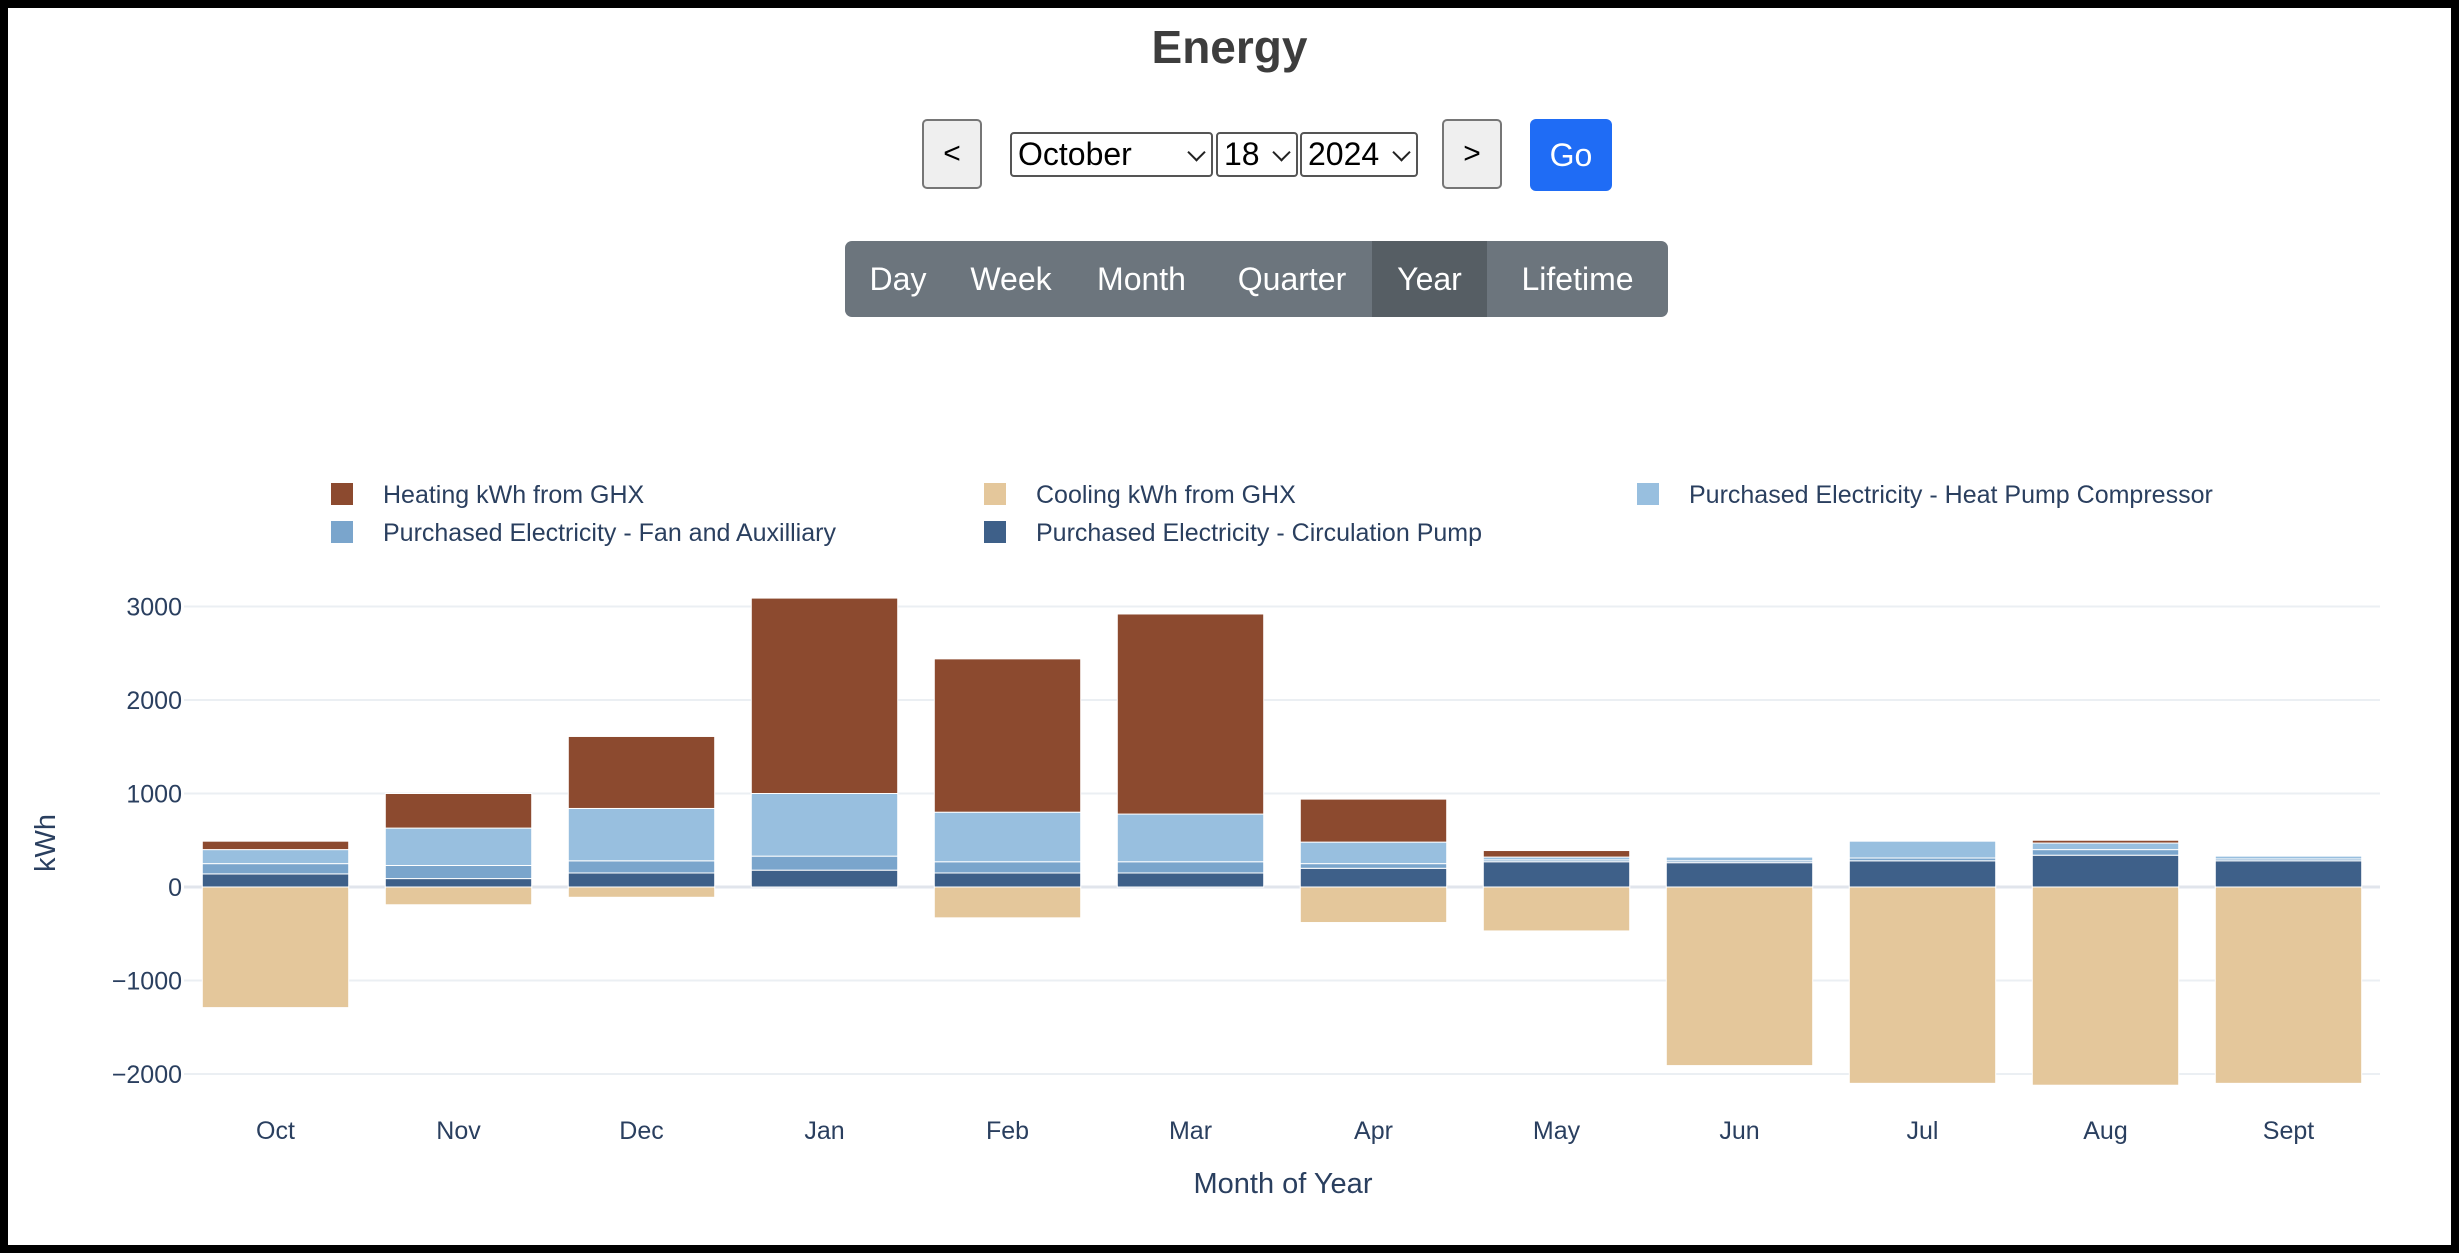 Image resolution: width=2459 pixels, height=1253 pixels. I want to click on range-lifetime-button: Lifetime, so click(1577, 278).